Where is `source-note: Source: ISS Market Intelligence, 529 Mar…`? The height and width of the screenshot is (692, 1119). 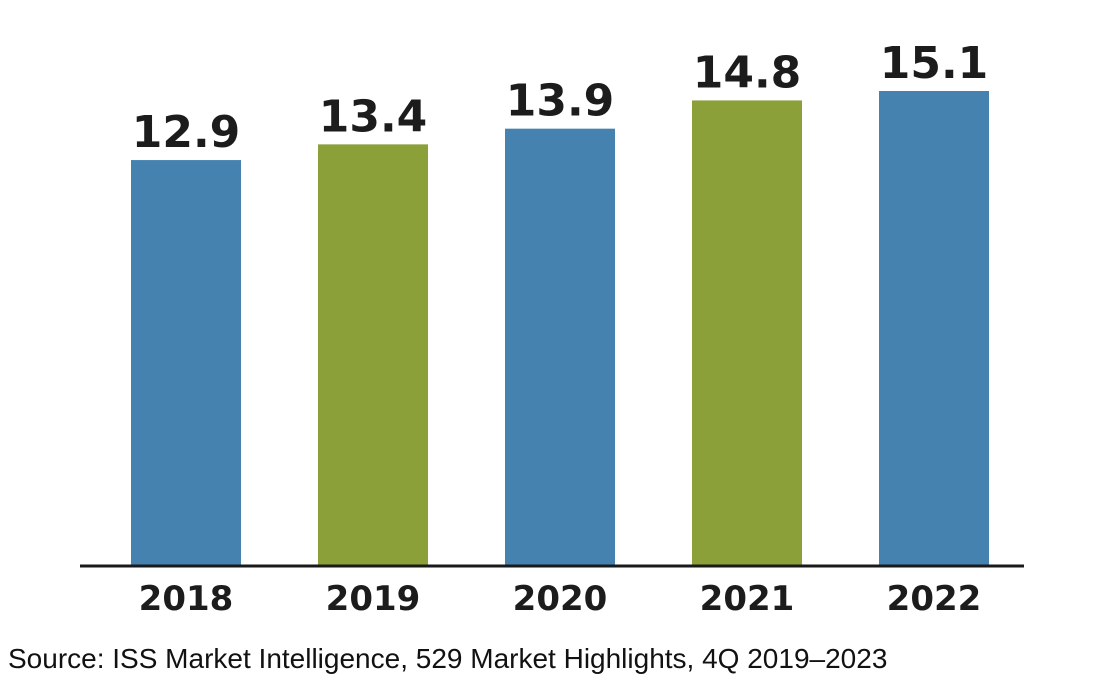 source-note: Source: ISS Market Intelligence, 529 Mar… is located at coordinates (448, 658).